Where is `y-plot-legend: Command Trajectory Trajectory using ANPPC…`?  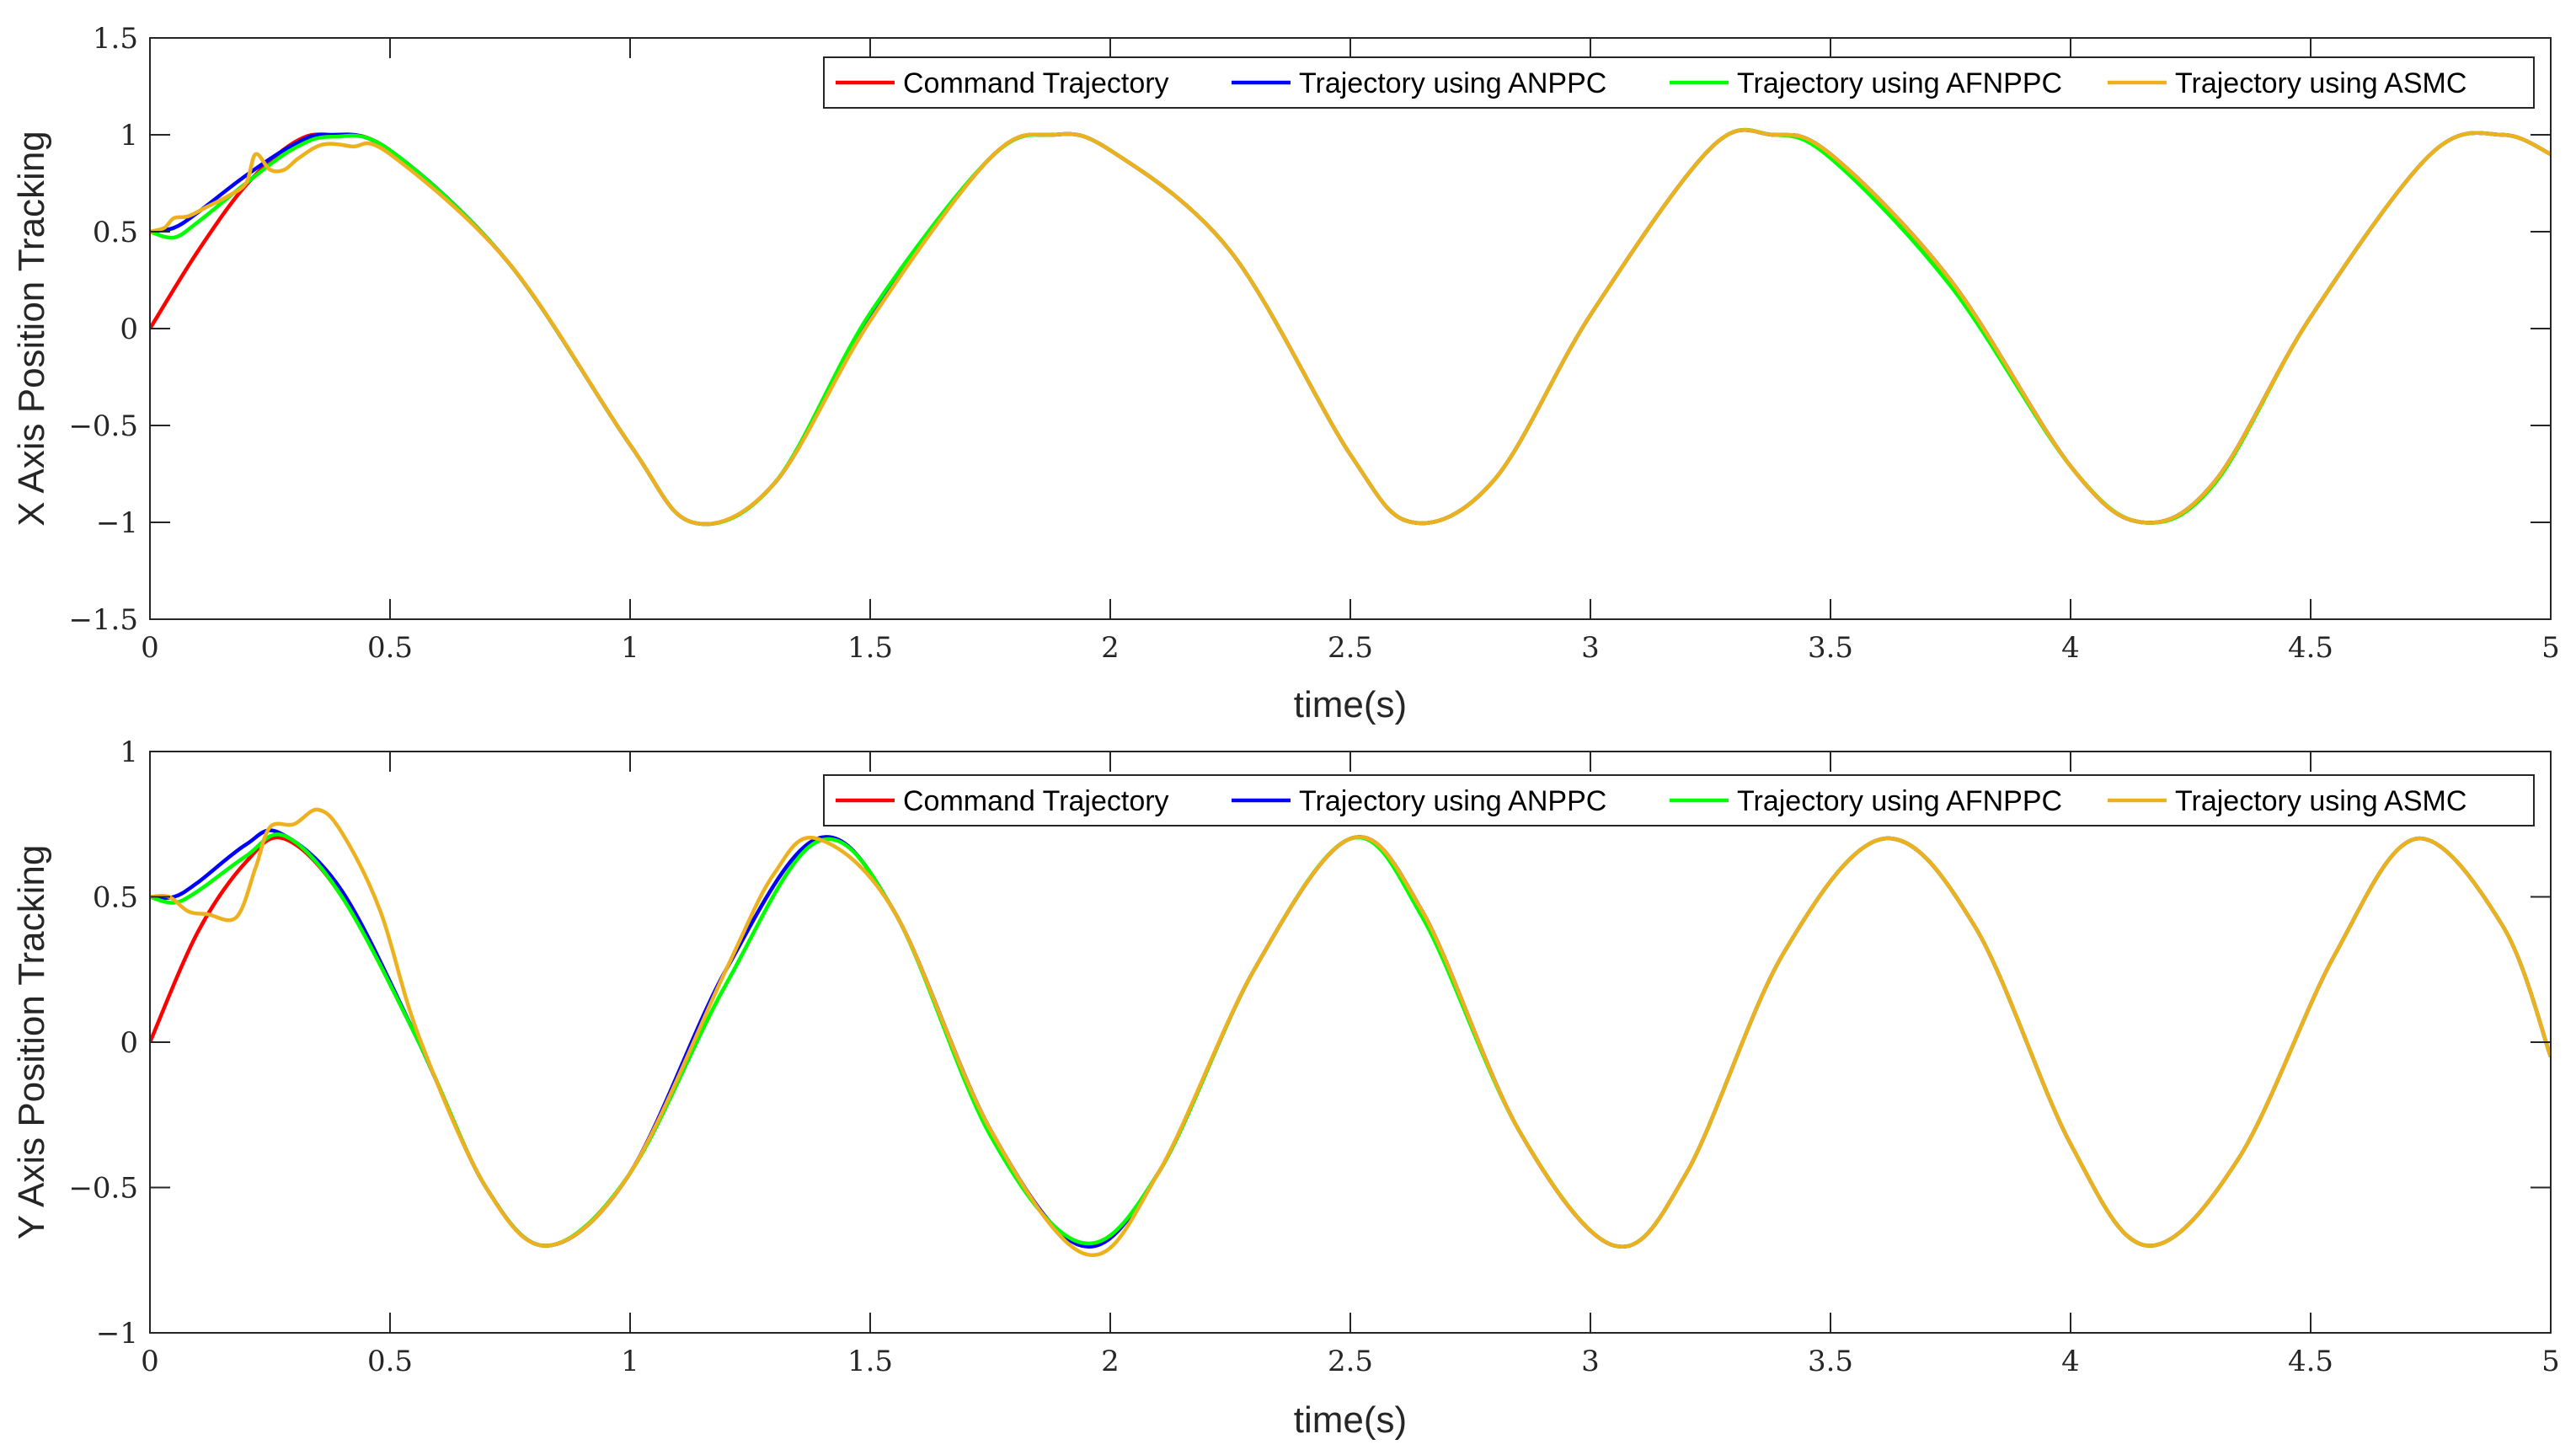
y-plot-legend: Command Trajectory Trajectory using ANPPC… is located at coordinates (1679, 800).